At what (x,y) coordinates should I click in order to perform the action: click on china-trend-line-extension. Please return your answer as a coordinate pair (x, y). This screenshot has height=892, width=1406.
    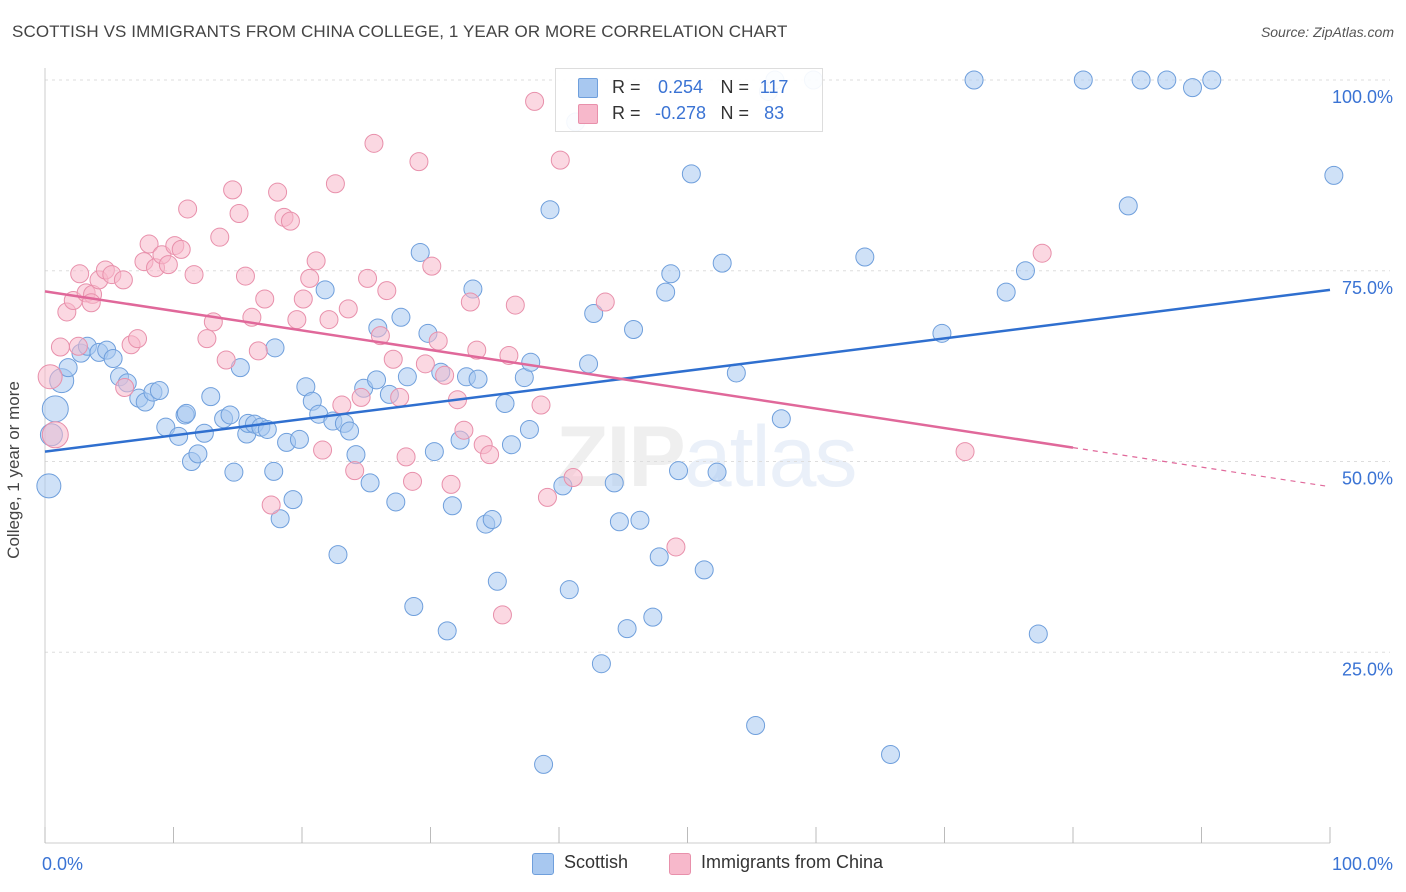
    Looking at the image, I should click on (1201, 467).